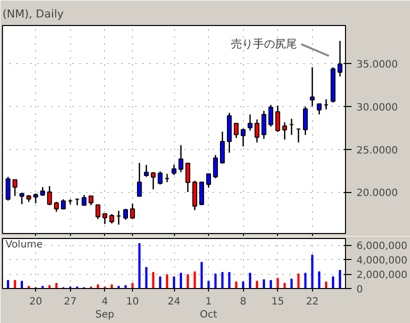  Describe the element at coordinates (377, 108) in the screenshot. I see `y-tick-label: 30.0000` at that location.